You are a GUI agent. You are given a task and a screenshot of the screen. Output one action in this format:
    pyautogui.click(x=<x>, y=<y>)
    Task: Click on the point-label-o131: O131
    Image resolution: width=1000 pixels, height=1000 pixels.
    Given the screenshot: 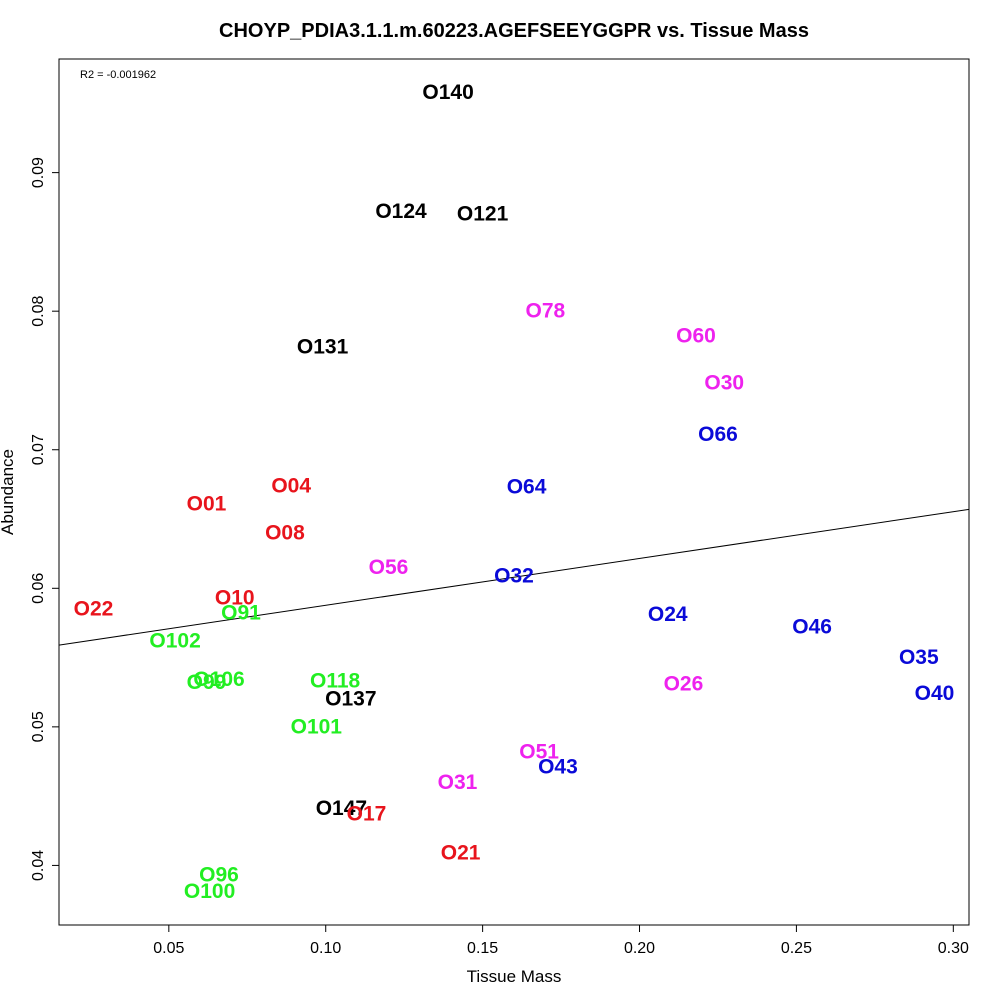 What is the action you would take?
    pyautogui.click(x=323, y=347)
    